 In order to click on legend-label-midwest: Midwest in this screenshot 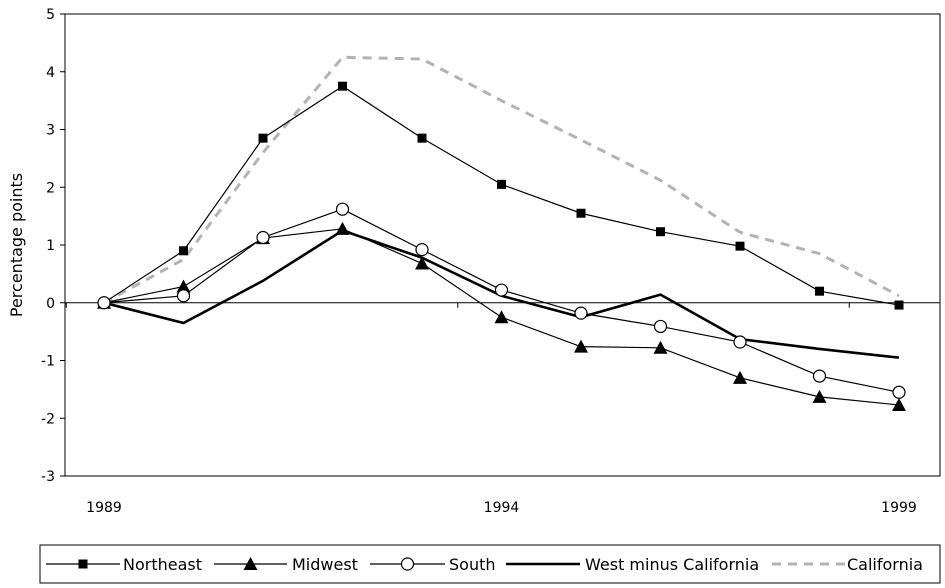, I will do `click(325, 564)`.